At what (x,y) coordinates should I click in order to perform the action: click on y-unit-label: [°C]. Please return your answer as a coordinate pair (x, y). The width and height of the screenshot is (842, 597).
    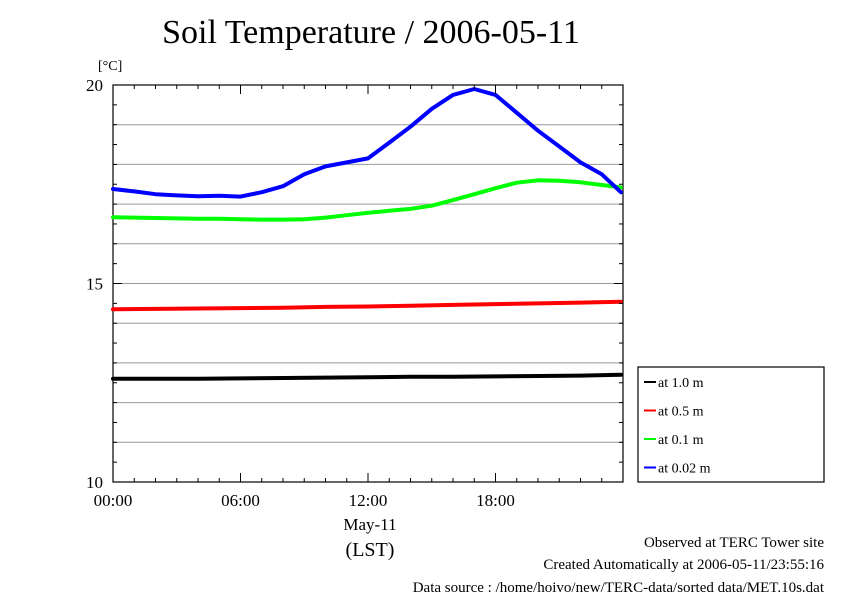
    Looking at the image, I should click on (110, 66).